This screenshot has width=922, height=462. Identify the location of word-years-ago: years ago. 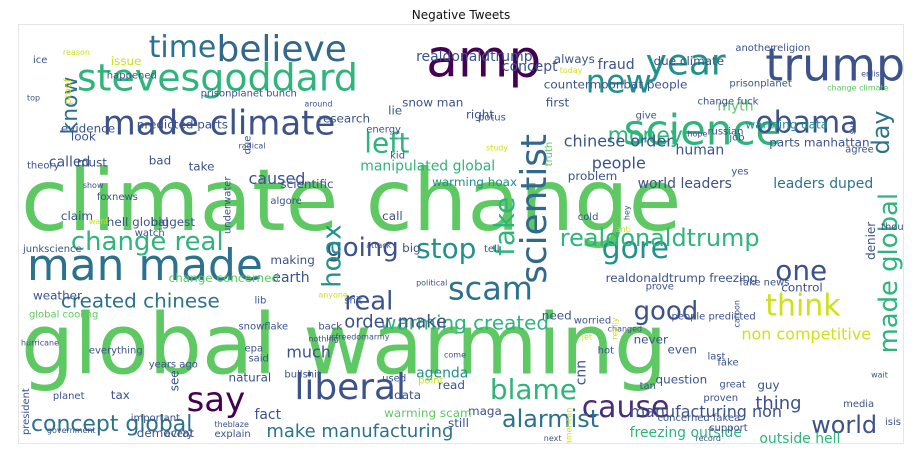
(173, 364).